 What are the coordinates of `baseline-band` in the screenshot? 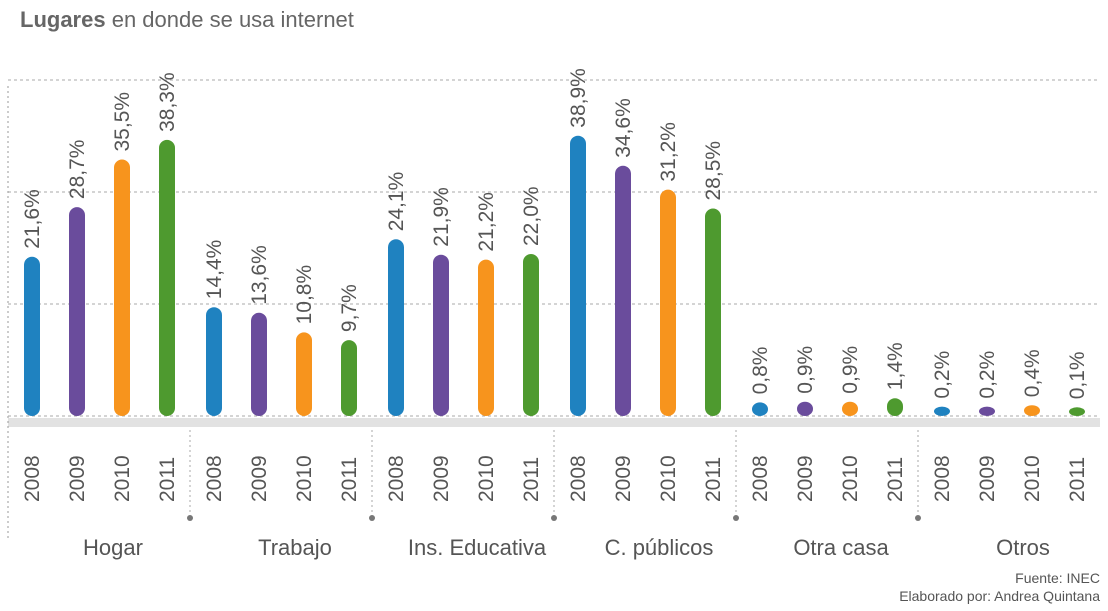 It's located at (554, 422).